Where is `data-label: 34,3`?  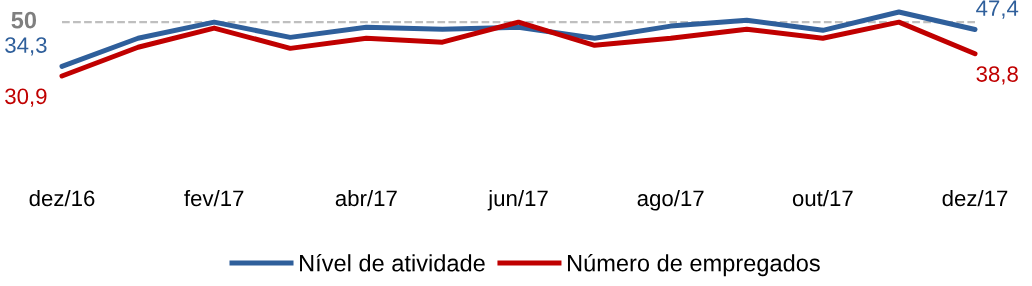
data-label: 34,3 is located at coordinates (26, 46).